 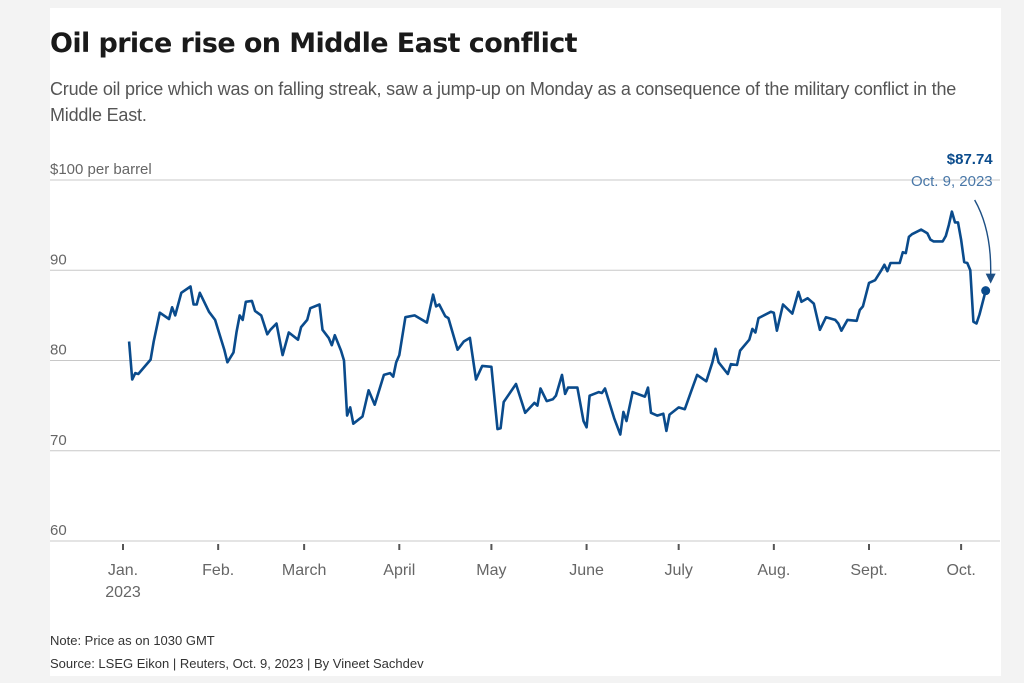 I want to click on x-tick-label: Aug., so click(x=773, y=570).